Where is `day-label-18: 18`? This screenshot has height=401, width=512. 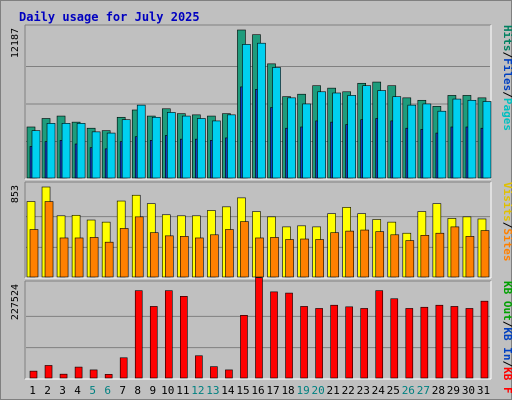 day-label-18: 18 is located at coordinates (287, 390).